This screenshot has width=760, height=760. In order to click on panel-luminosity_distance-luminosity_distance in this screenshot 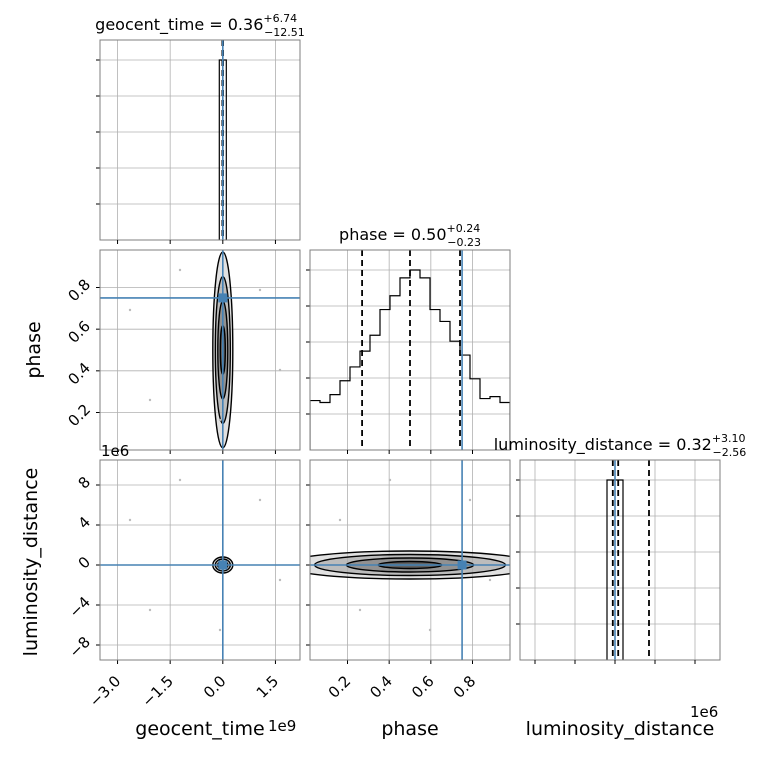, I will do `click(620, 560)`.